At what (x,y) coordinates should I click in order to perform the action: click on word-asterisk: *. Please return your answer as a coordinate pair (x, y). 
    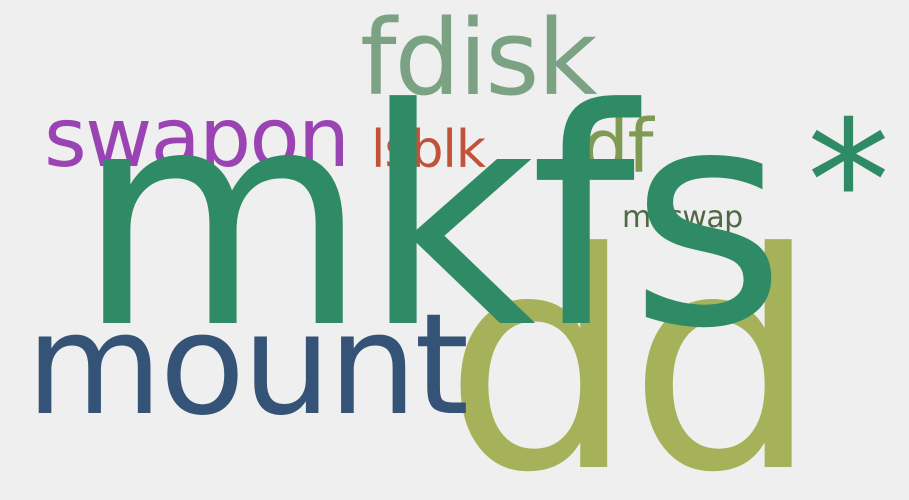
    Looking at the image, I should click on (848, 182).